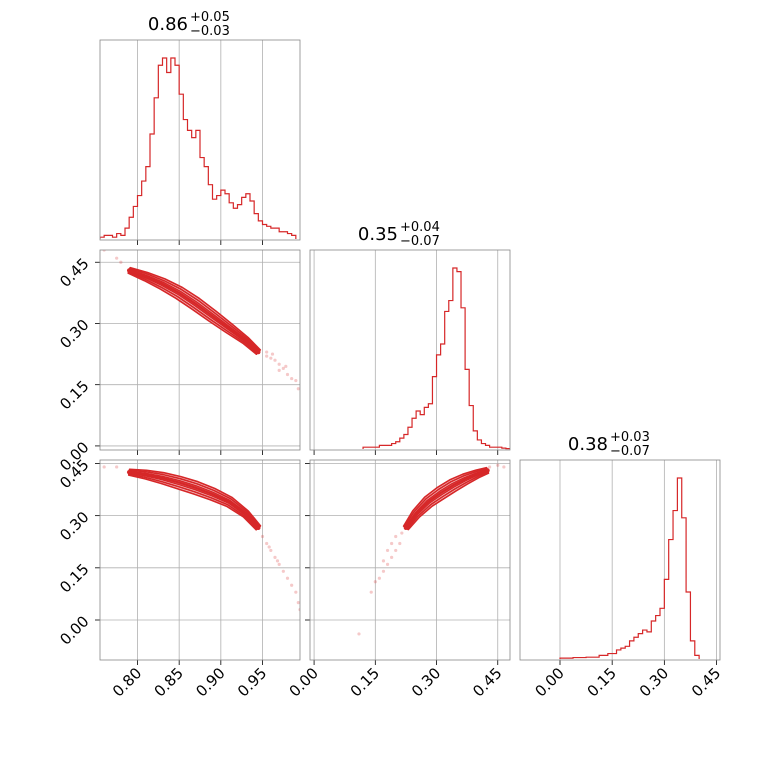  I want to click on title-lower: −0.03, so click(210, 31).